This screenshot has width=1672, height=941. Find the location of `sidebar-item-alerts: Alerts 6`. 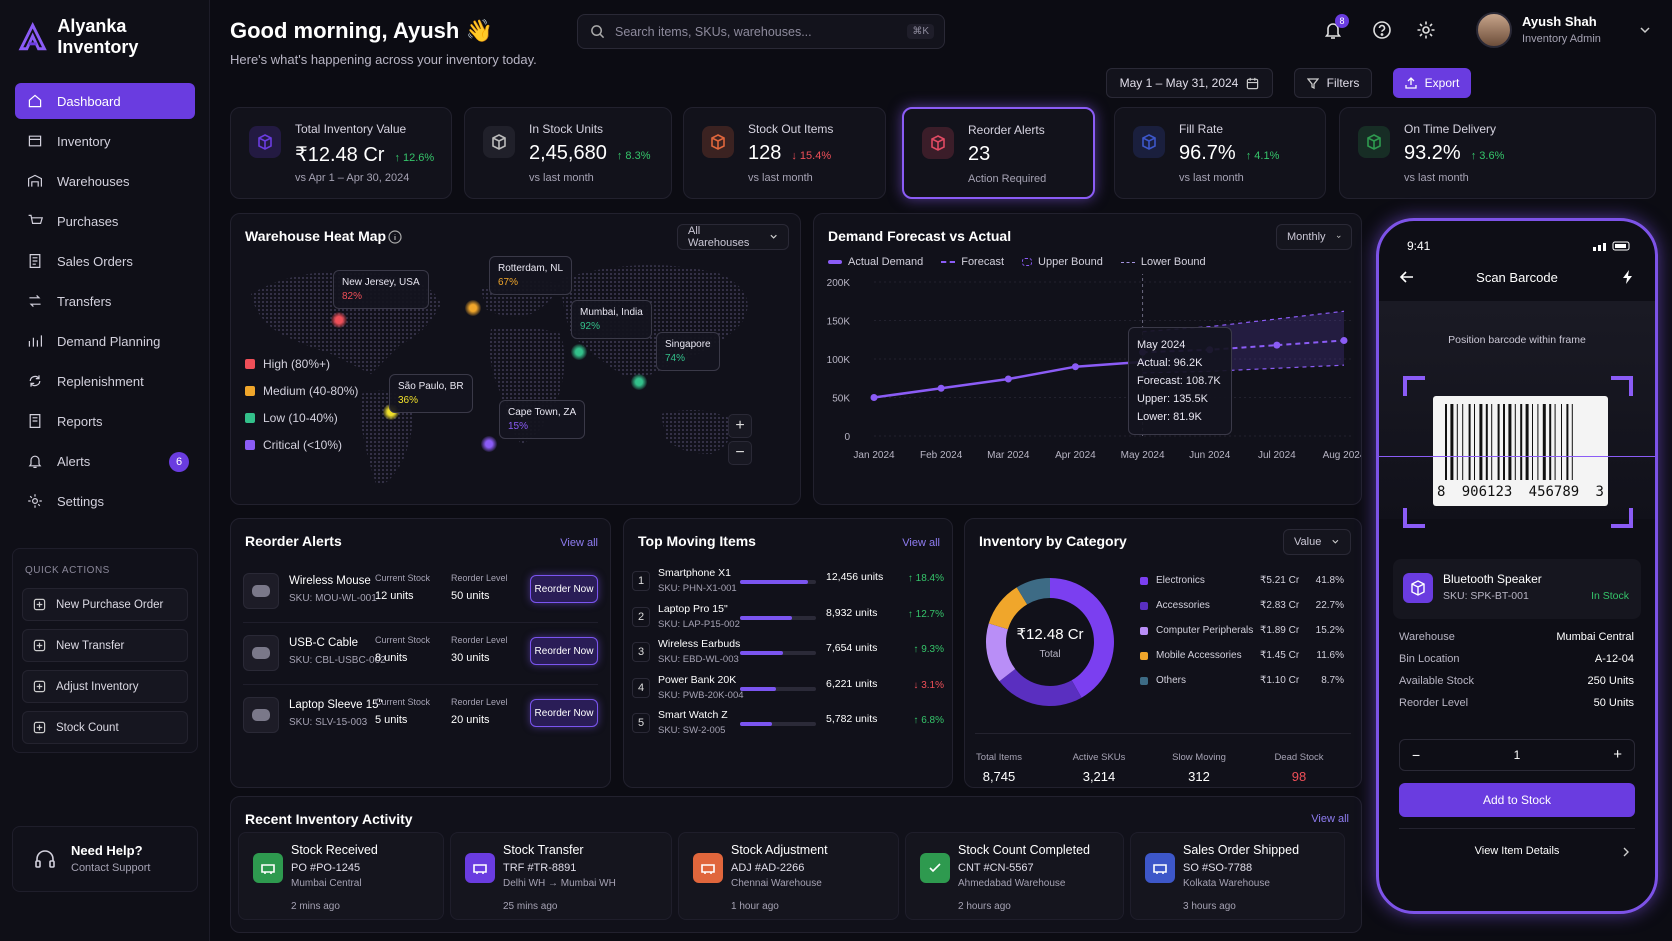

sidebar-item-alerts: Alerts 6 is located at coordinates (105, 461).